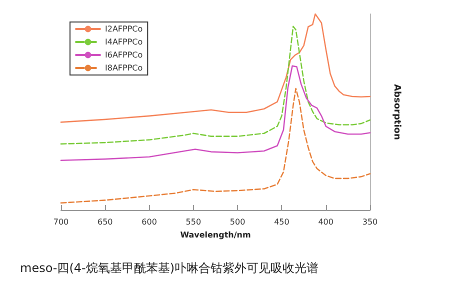  Describe the element at coordinates (105, 222) in the screenshot. I see `x-tick-label: 650` at that location.